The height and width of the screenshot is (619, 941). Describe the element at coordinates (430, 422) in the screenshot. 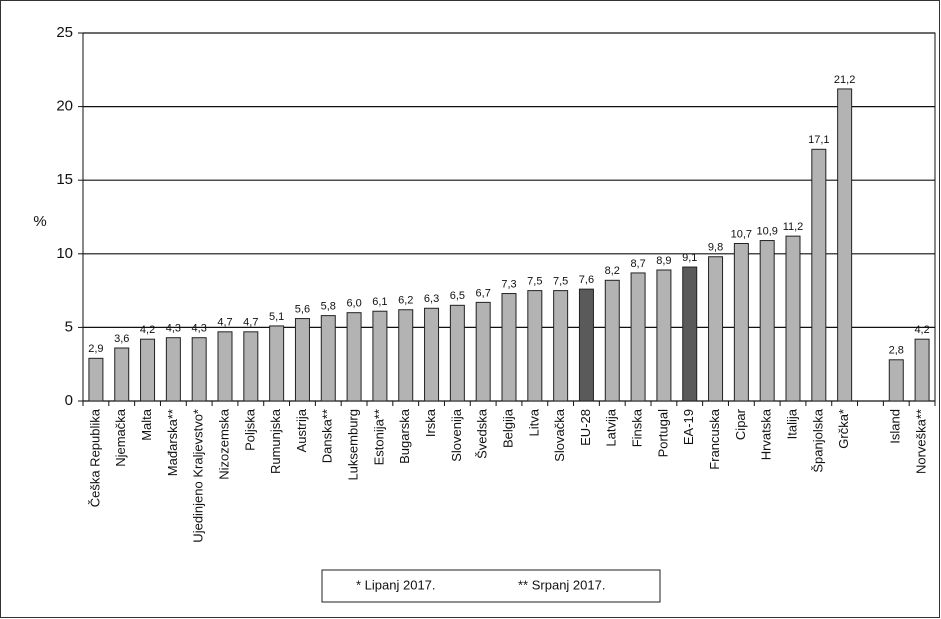

I see `x-tick-label: Irska` at that location.